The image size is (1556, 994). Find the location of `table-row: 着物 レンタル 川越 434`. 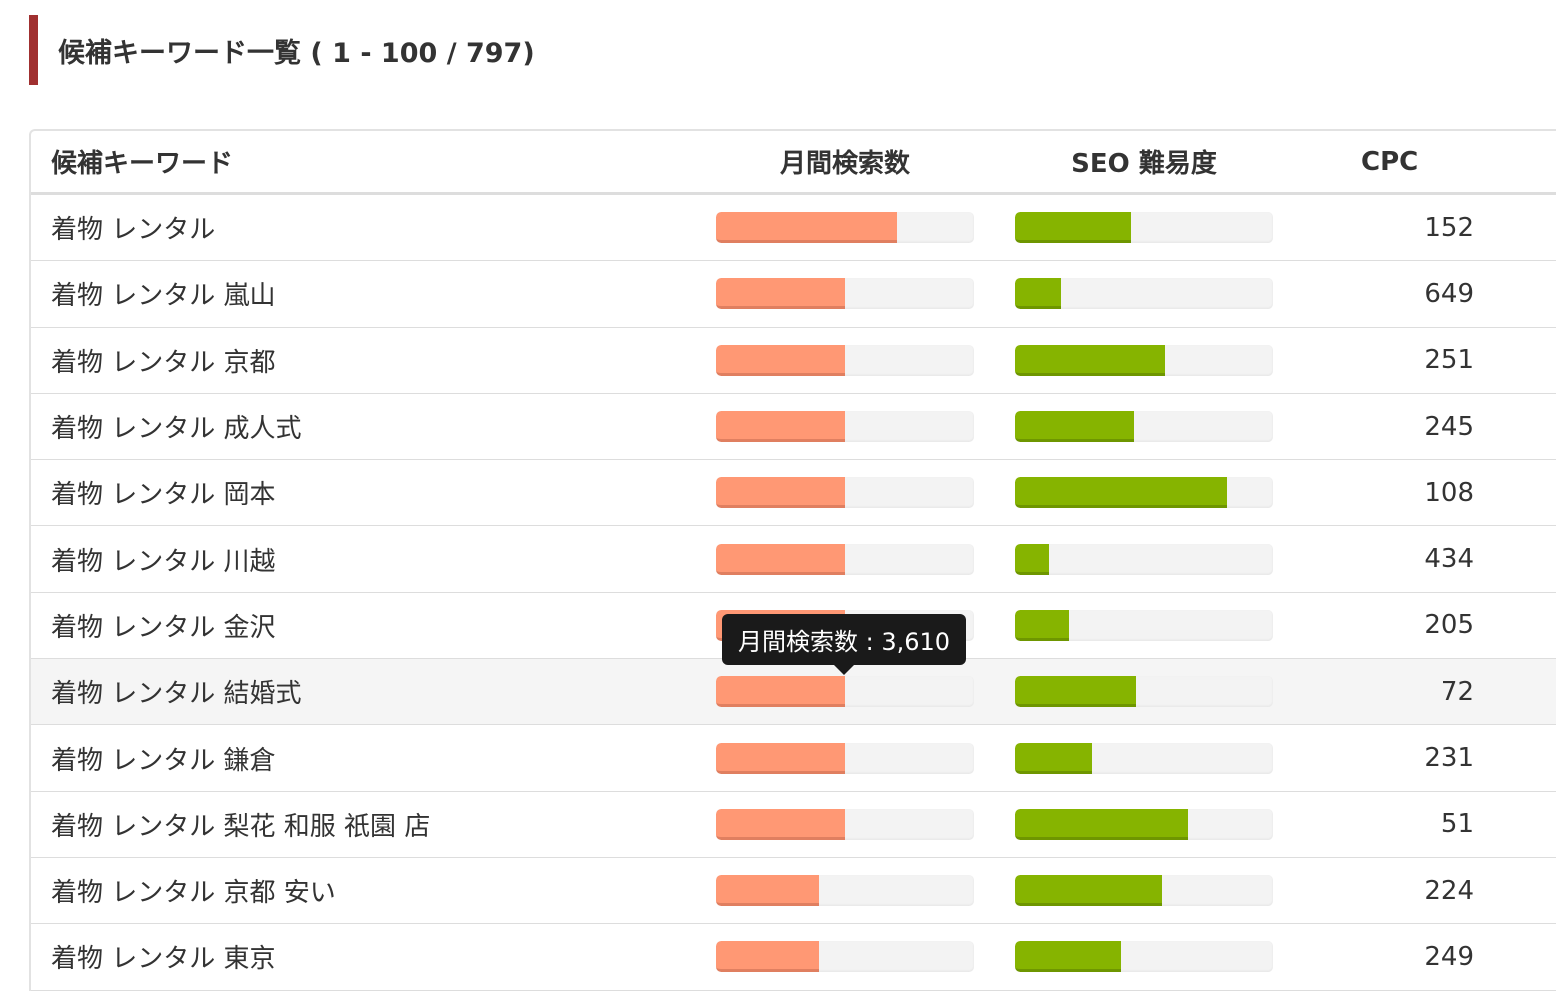

table-row: 着物 レンタル 川越 434 is located at coordinates (793, 559).